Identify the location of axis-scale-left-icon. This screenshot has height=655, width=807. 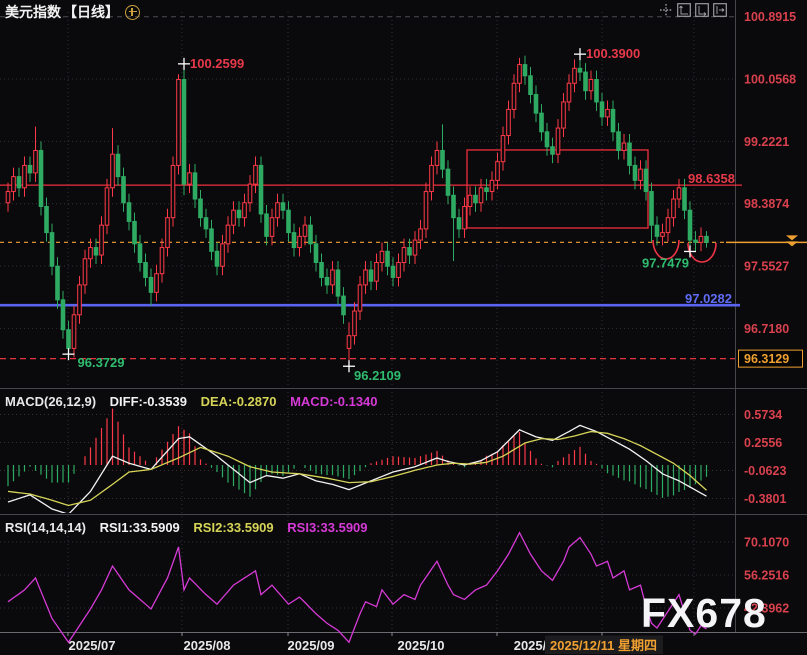
(684, 10).